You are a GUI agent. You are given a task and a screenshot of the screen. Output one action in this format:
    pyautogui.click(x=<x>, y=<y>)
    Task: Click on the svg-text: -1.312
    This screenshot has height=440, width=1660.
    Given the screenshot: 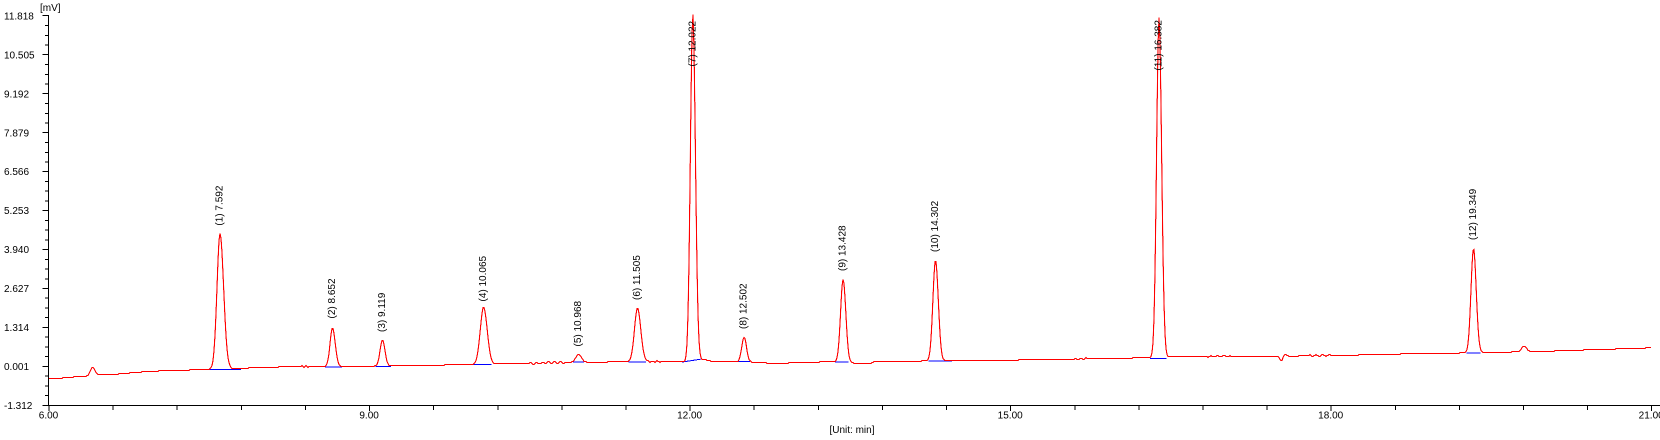 What is the action you would take?
    pyautogui.click(x=18, y=406)
    